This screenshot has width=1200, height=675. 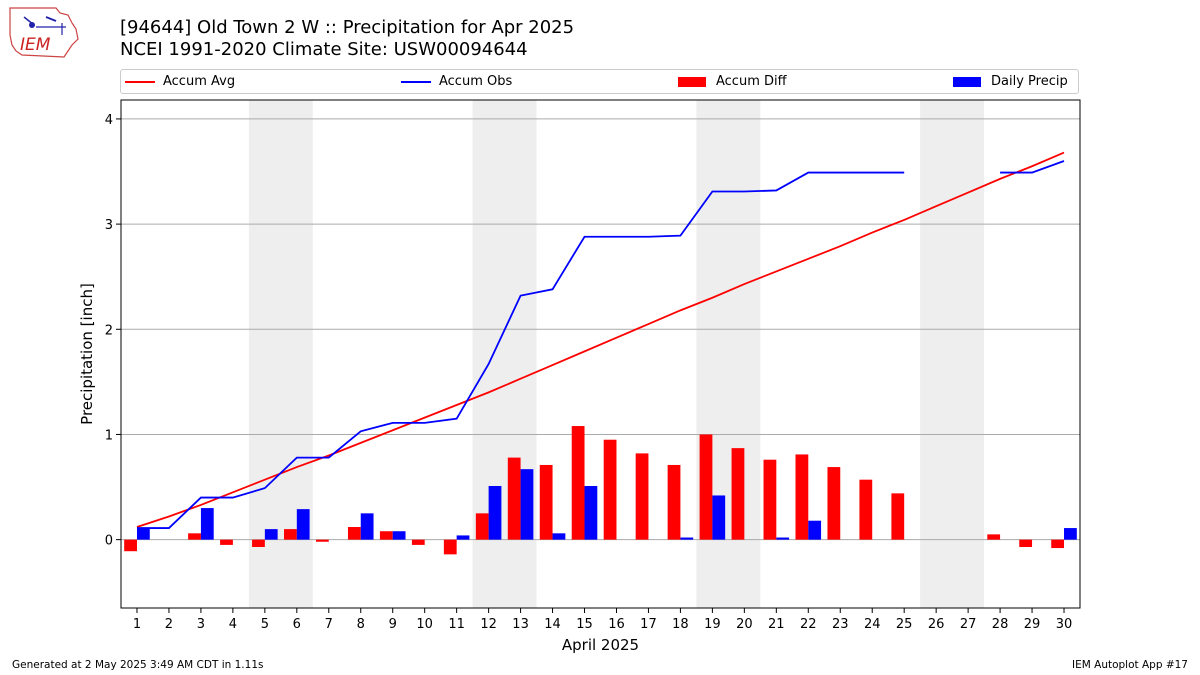 What do you see at coordinates (616, 624) in the screenshot?
I see `x-tick-label-16: 16` at bounding box center [616, 624].